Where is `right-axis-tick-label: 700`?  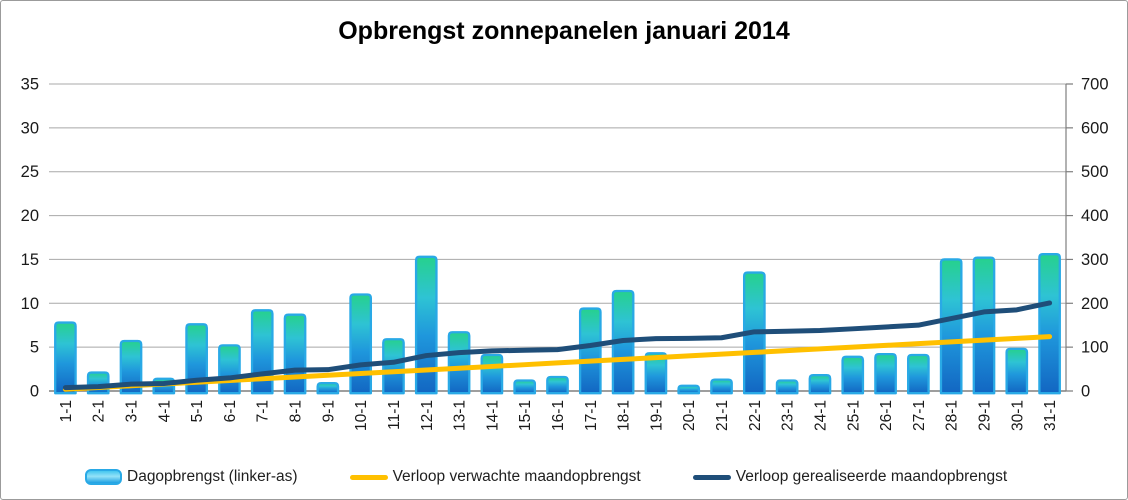
right-axis-tick-label: 700 is located at coordinates (1095, 85).